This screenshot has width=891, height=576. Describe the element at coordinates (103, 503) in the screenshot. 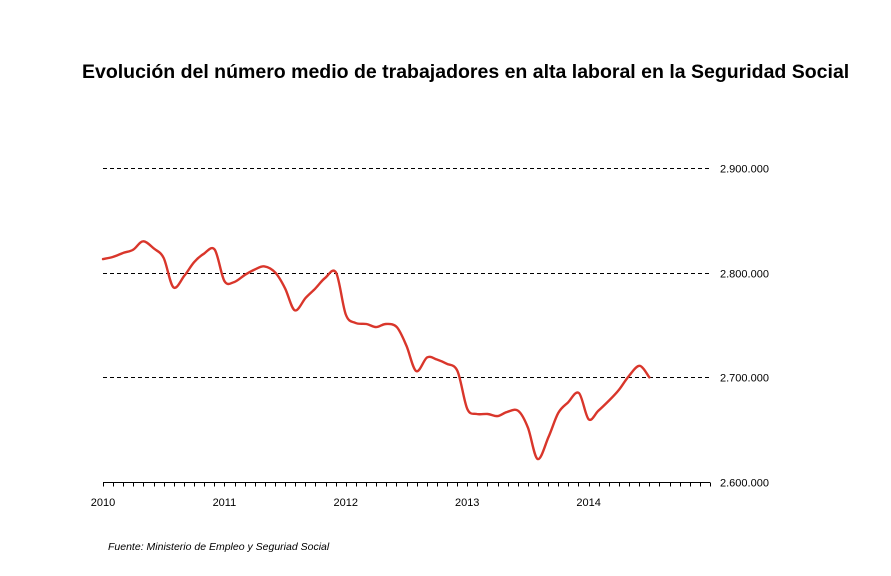

I see `x-tick-label: 2010` at that location.